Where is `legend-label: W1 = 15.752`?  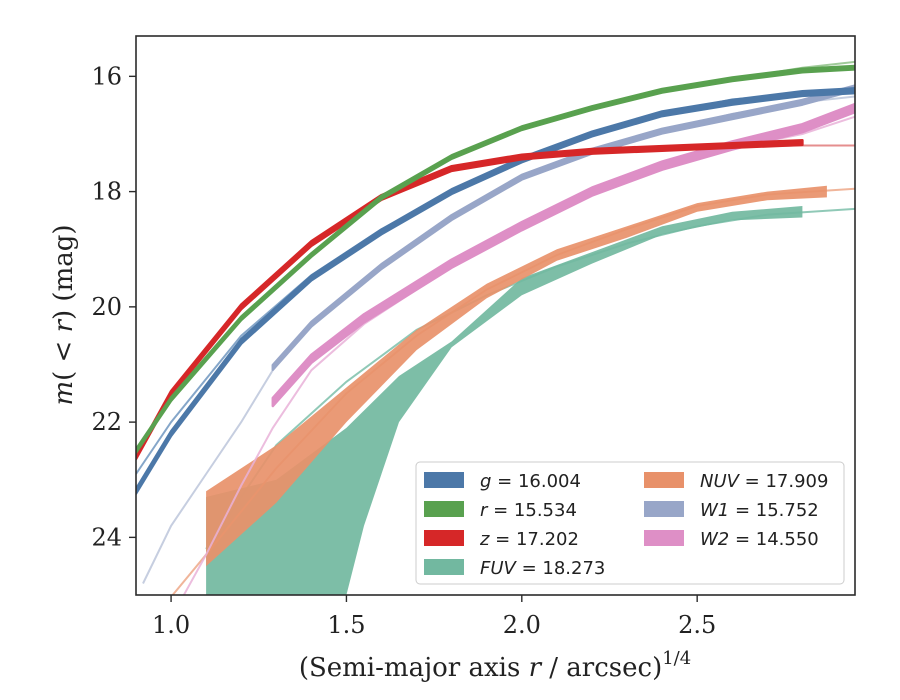 legend-label: W1 = 15.752 is located at coordinates (759, 510).